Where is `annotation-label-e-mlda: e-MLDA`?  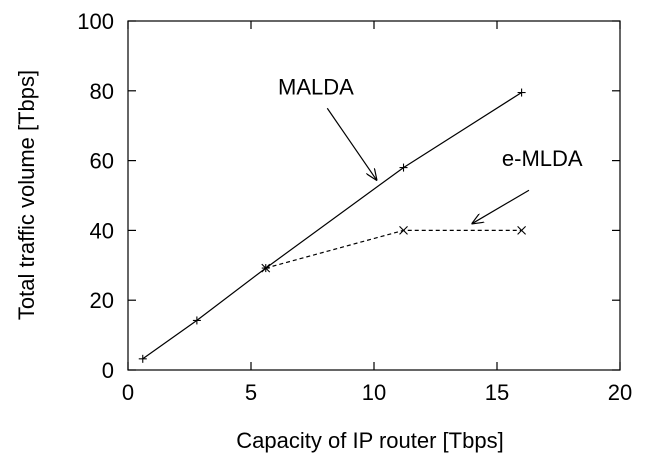
annotation-label-e-mlda: e-MLDA is located at coordinates (542, 158).